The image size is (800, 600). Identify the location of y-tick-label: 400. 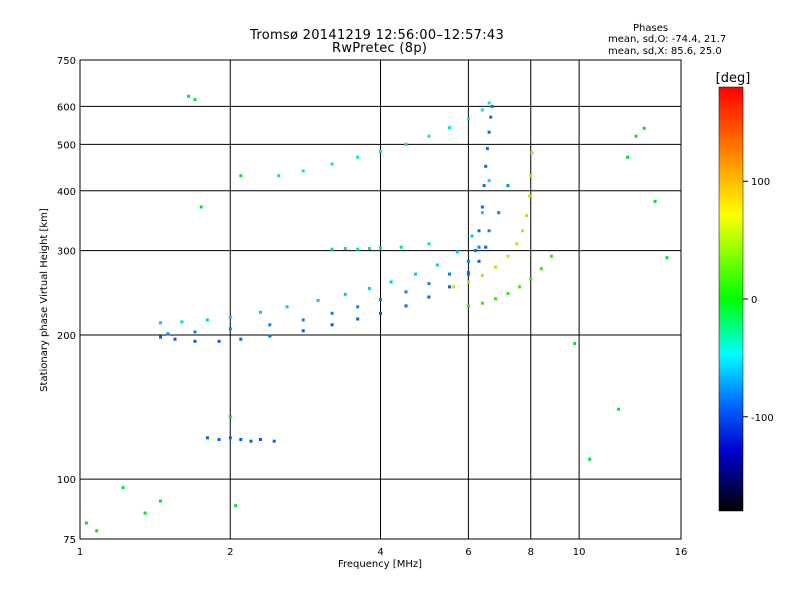
(66, 192).